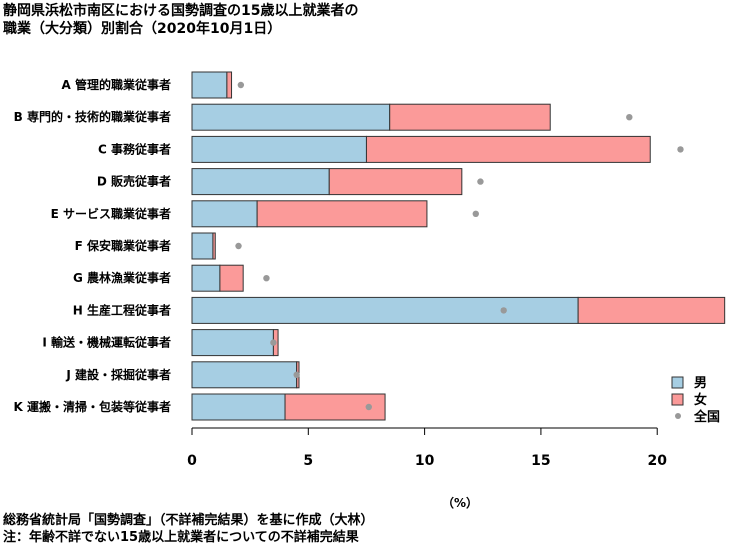  Describe the element at coordinates (677, 399) in the screenshot. I see `legend-swatch-female` at that location.